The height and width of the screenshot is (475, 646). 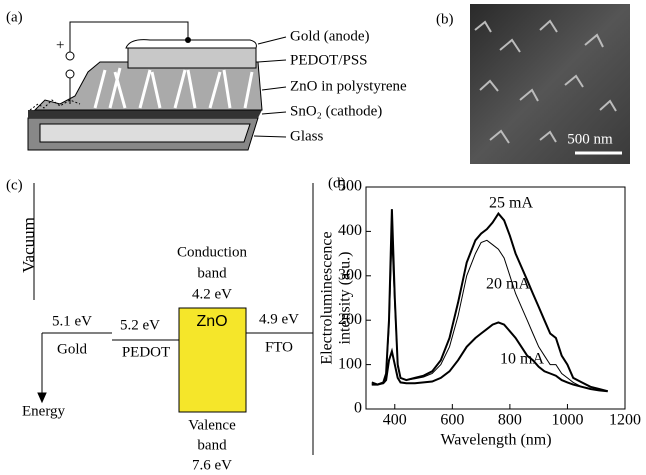 I want to click on x-tick-label: 400, so click(x=395, y=420).